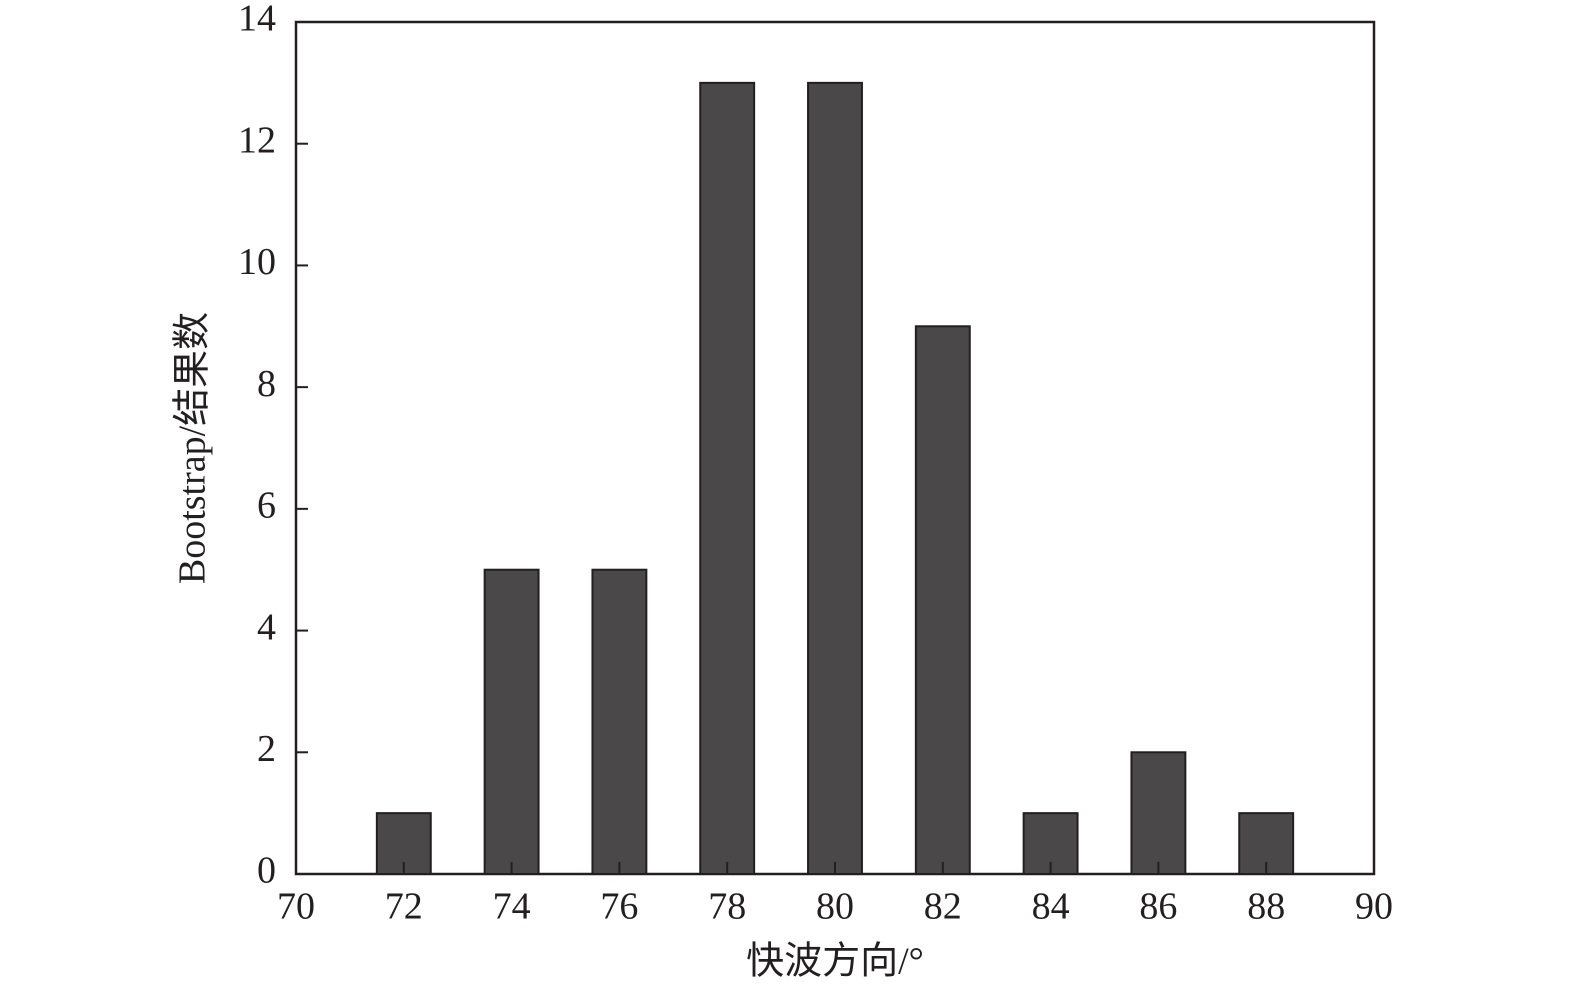  I want to click on x-tick-label: 90, so click(1374, 907).